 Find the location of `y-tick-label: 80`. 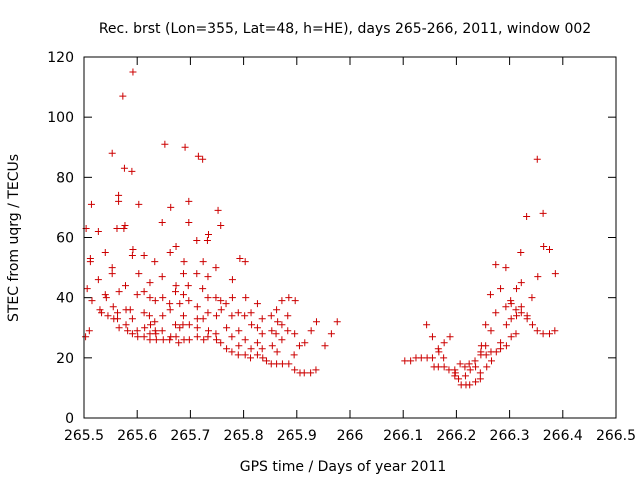

y-tick-label: 80 is located at coordinates (65, 178).